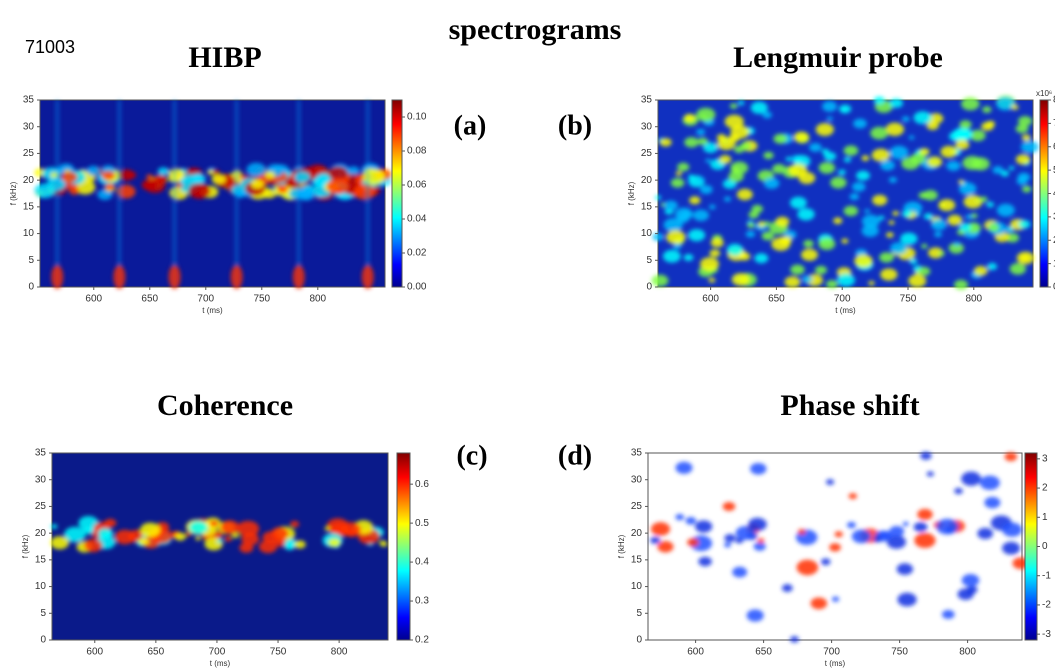  I want to click on colorbar-tick-label: -2, so click(1046, 605).